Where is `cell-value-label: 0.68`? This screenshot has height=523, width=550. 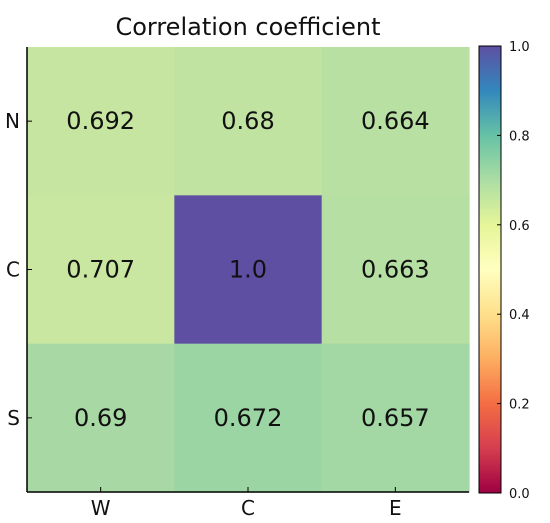 cell-value-label: 0.68 is located at coordinates (247, 121).